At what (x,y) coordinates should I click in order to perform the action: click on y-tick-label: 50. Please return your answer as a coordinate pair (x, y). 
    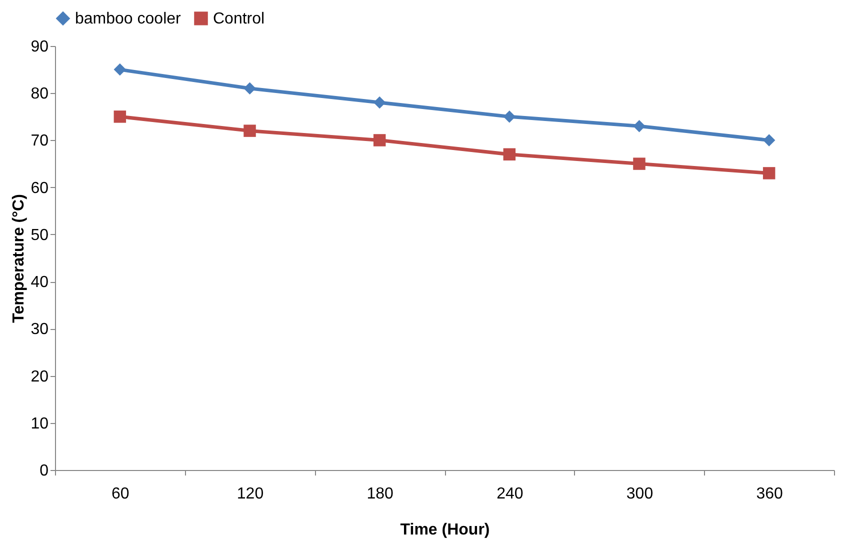
    Looking at the image, I should click on (39, 235).